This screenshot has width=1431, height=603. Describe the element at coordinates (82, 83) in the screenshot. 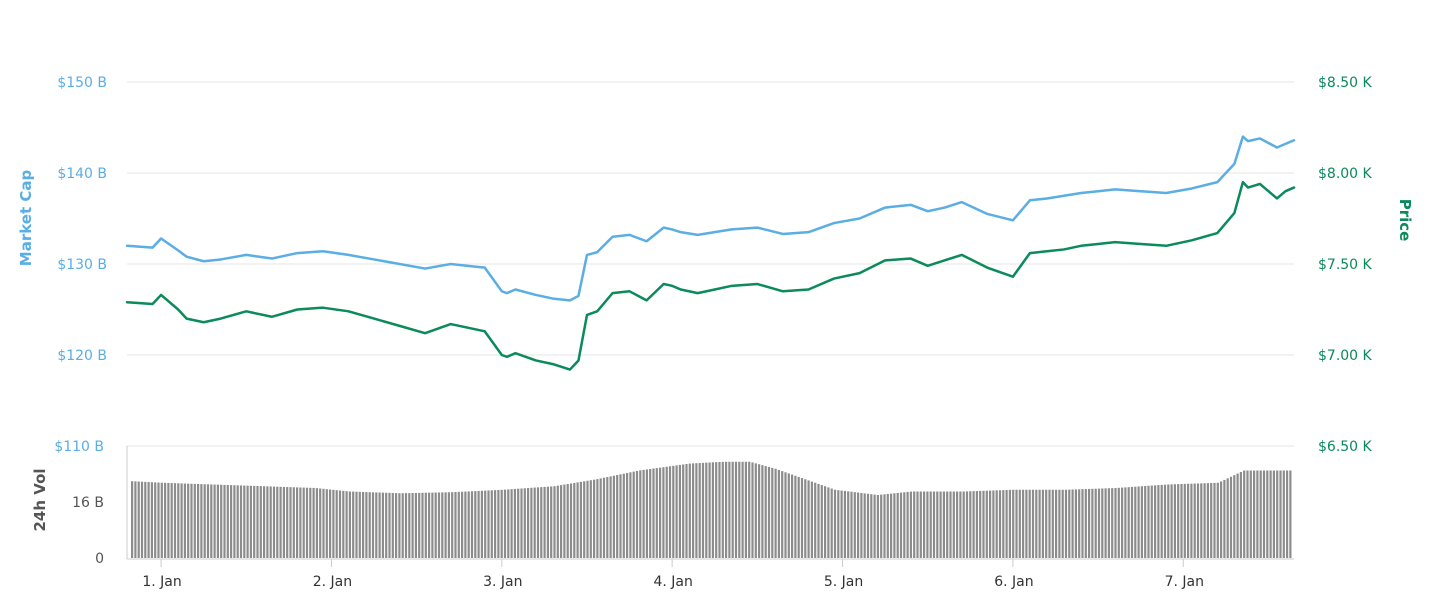

I see `y-left-tick: $150 B` at that location.